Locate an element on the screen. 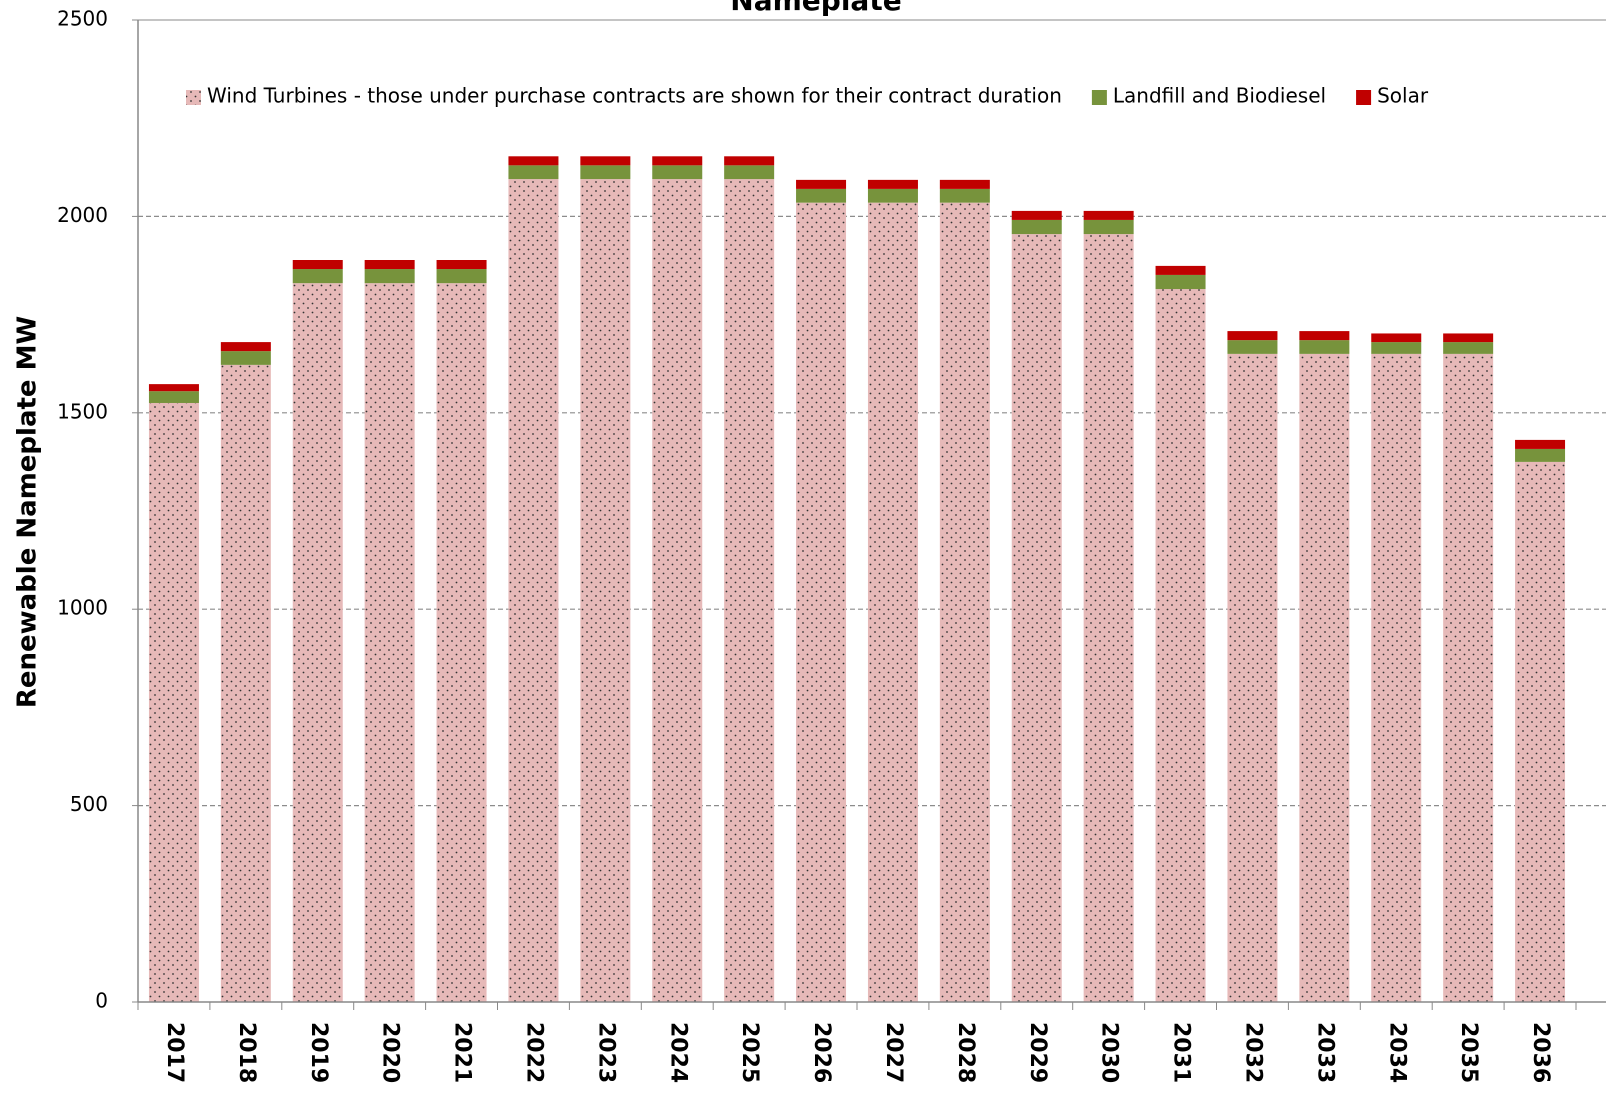  x-tick-label: 2025 is located at coordinates (749, 1052).